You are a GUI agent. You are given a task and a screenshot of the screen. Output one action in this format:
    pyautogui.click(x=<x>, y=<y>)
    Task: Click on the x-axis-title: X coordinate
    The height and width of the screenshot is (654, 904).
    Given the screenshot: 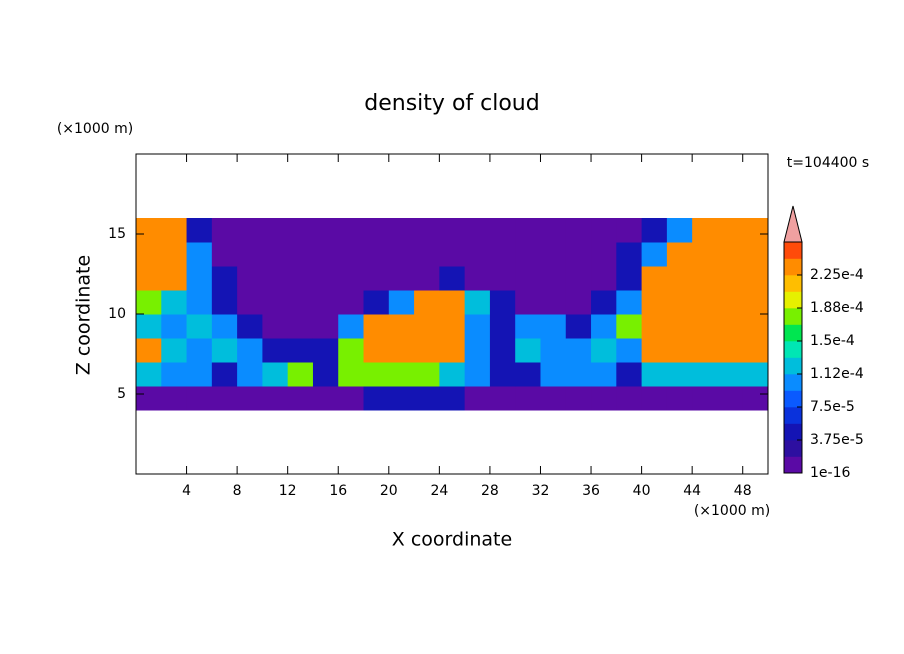 What is the action you would take?
    pyautogui.click(x=452, y=540)
    